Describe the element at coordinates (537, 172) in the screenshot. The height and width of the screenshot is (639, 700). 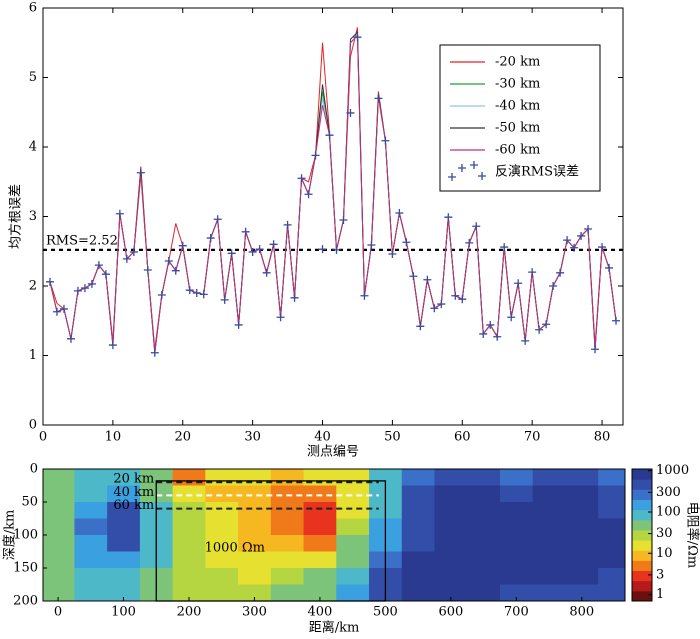
I see `legend-label: 反演RMS误差` at that location.